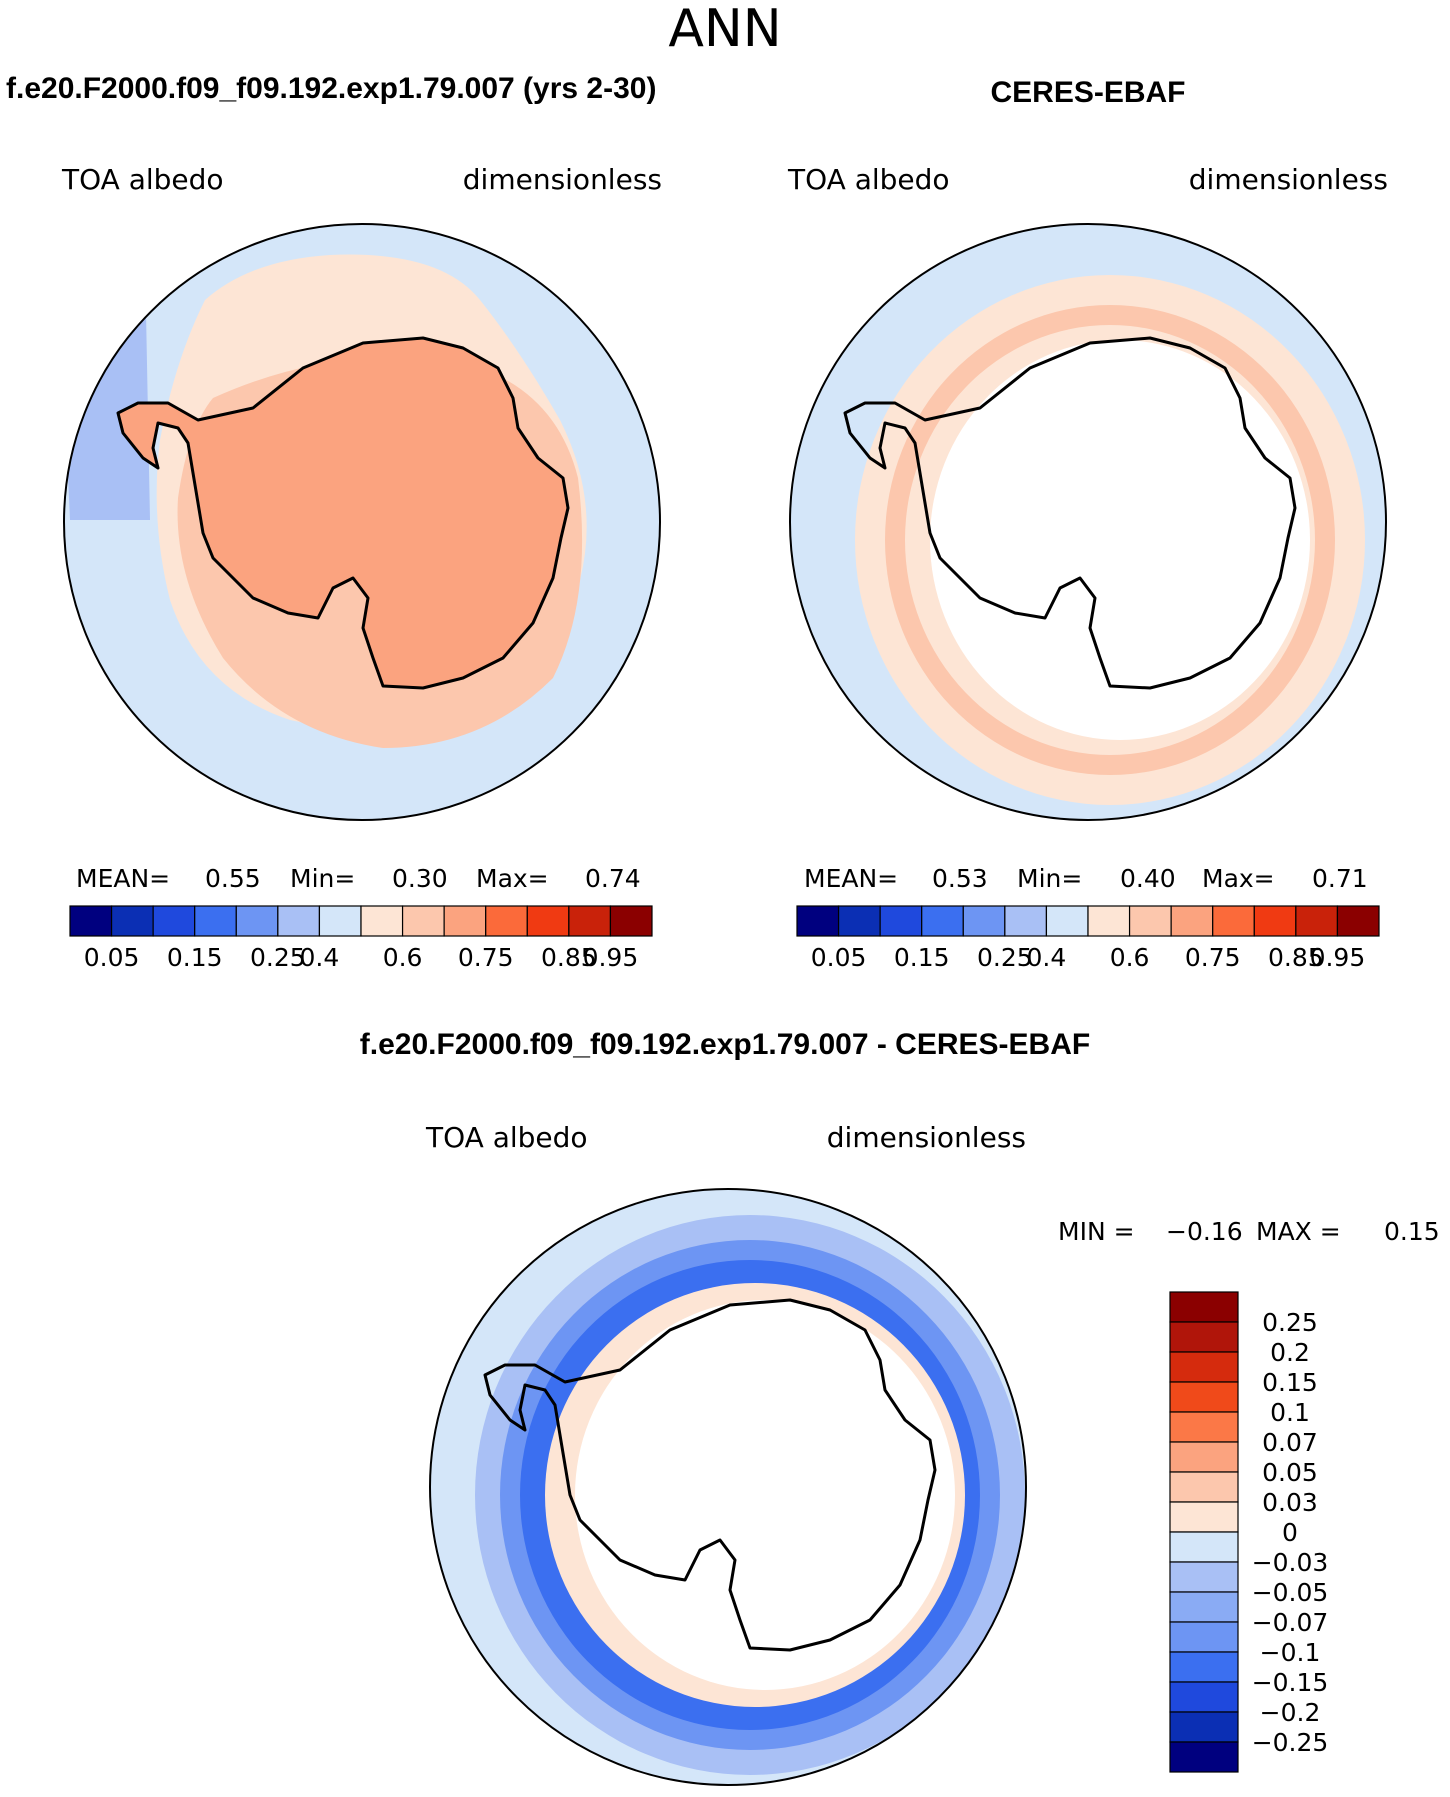  What do you see at coordinates (403, 957) in the screenshot?
I see `model-colorbar-label-4: 0.6` at bounding box center [403, 957].